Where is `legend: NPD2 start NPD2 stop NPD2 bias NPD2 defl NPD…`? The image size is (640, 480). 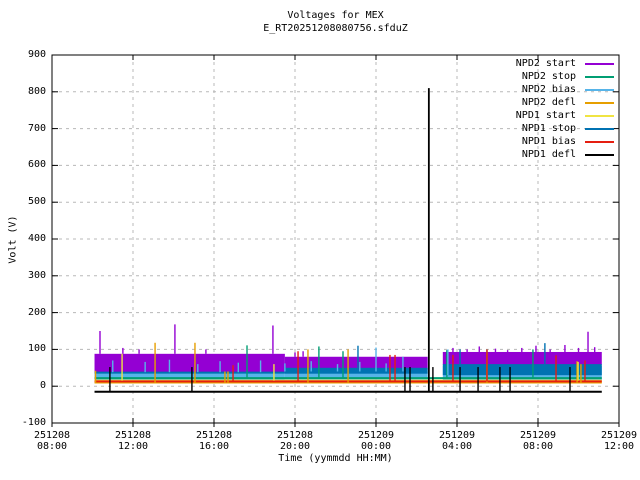 legend: NPD2 start NPD2 stop NPD2 bias NPD2 defl NPD… is located at coordinates (565, 109).